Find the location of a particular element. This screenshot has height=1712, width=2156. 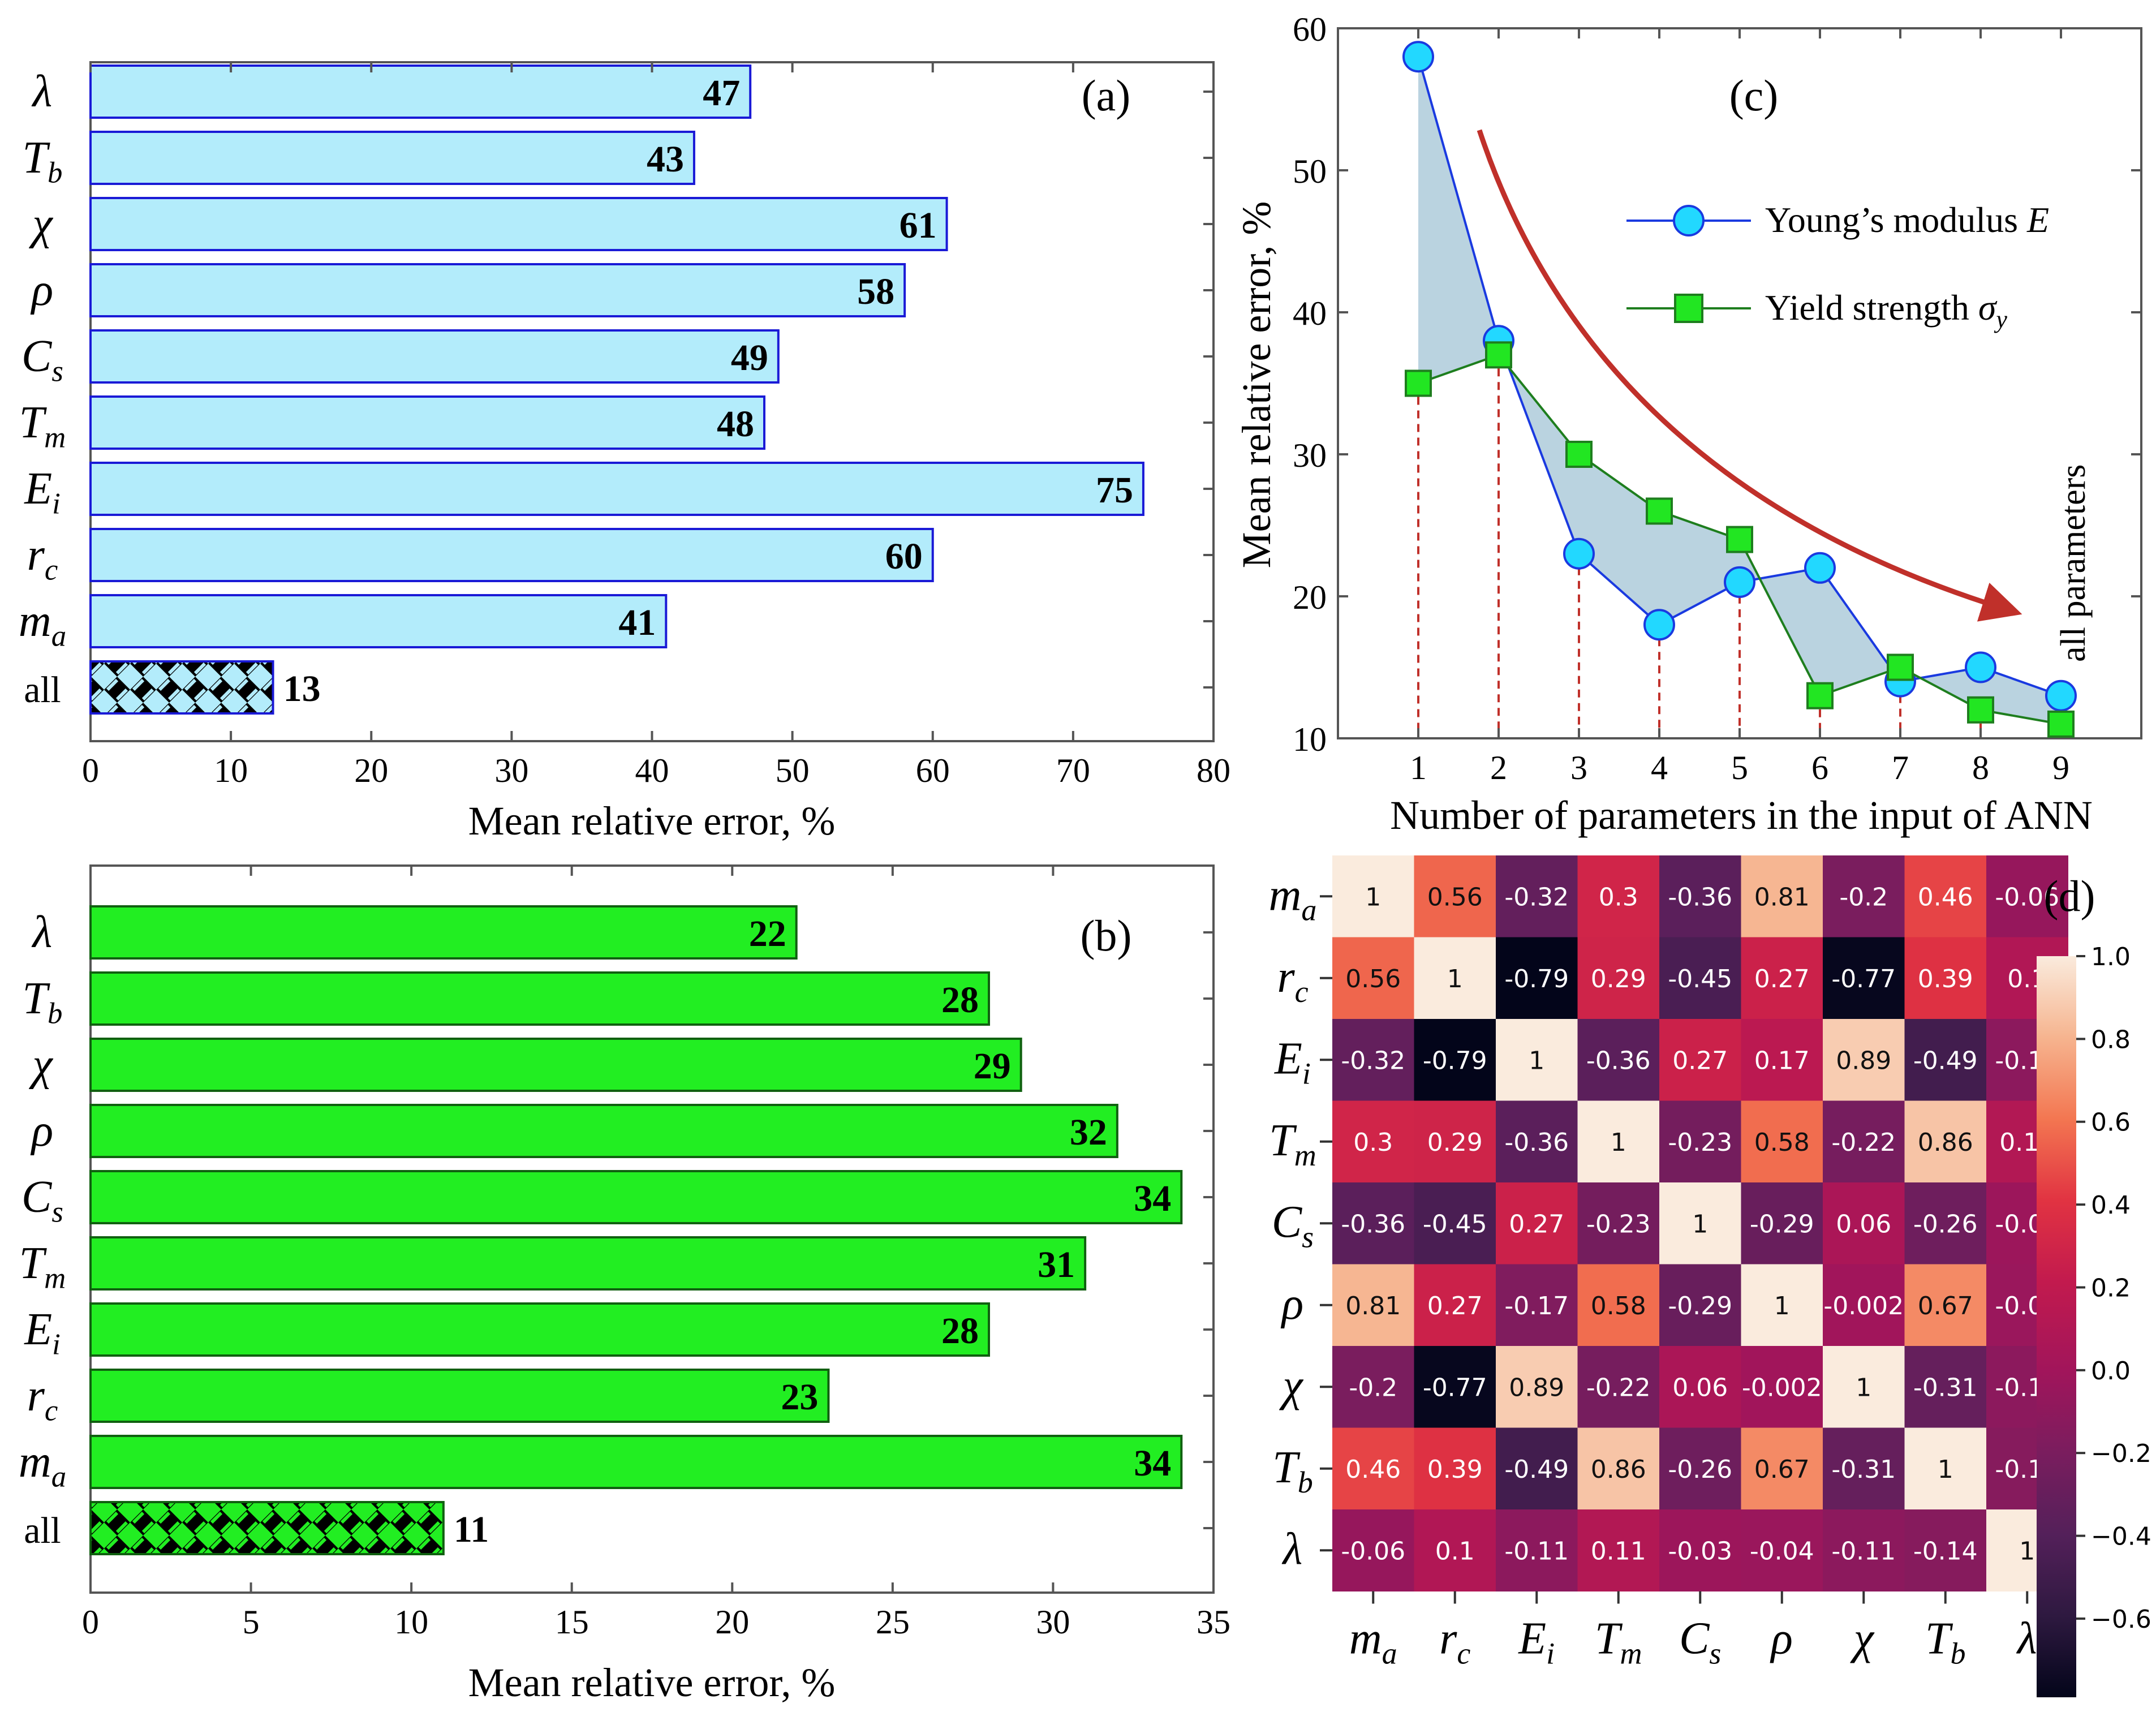

legend-text-E: Young’s modulus E is located at coordinates (1907, 220).